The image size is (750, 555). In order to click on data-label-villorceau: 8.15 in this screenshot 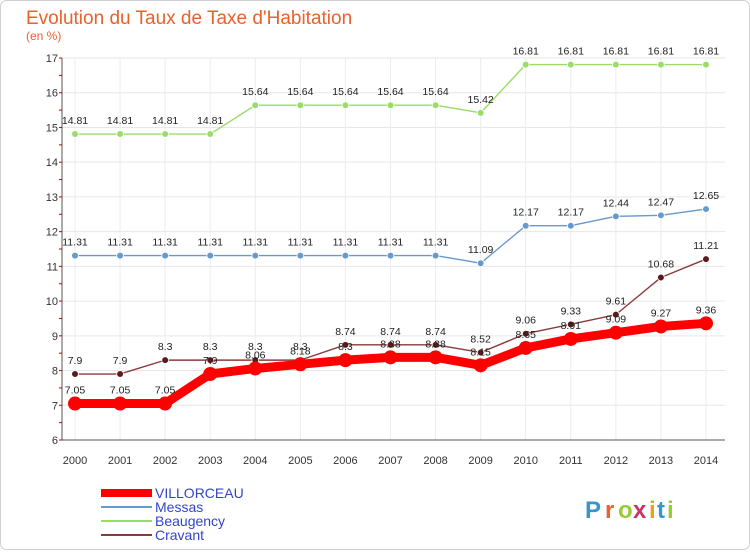, I will do `click(480, 352)`.